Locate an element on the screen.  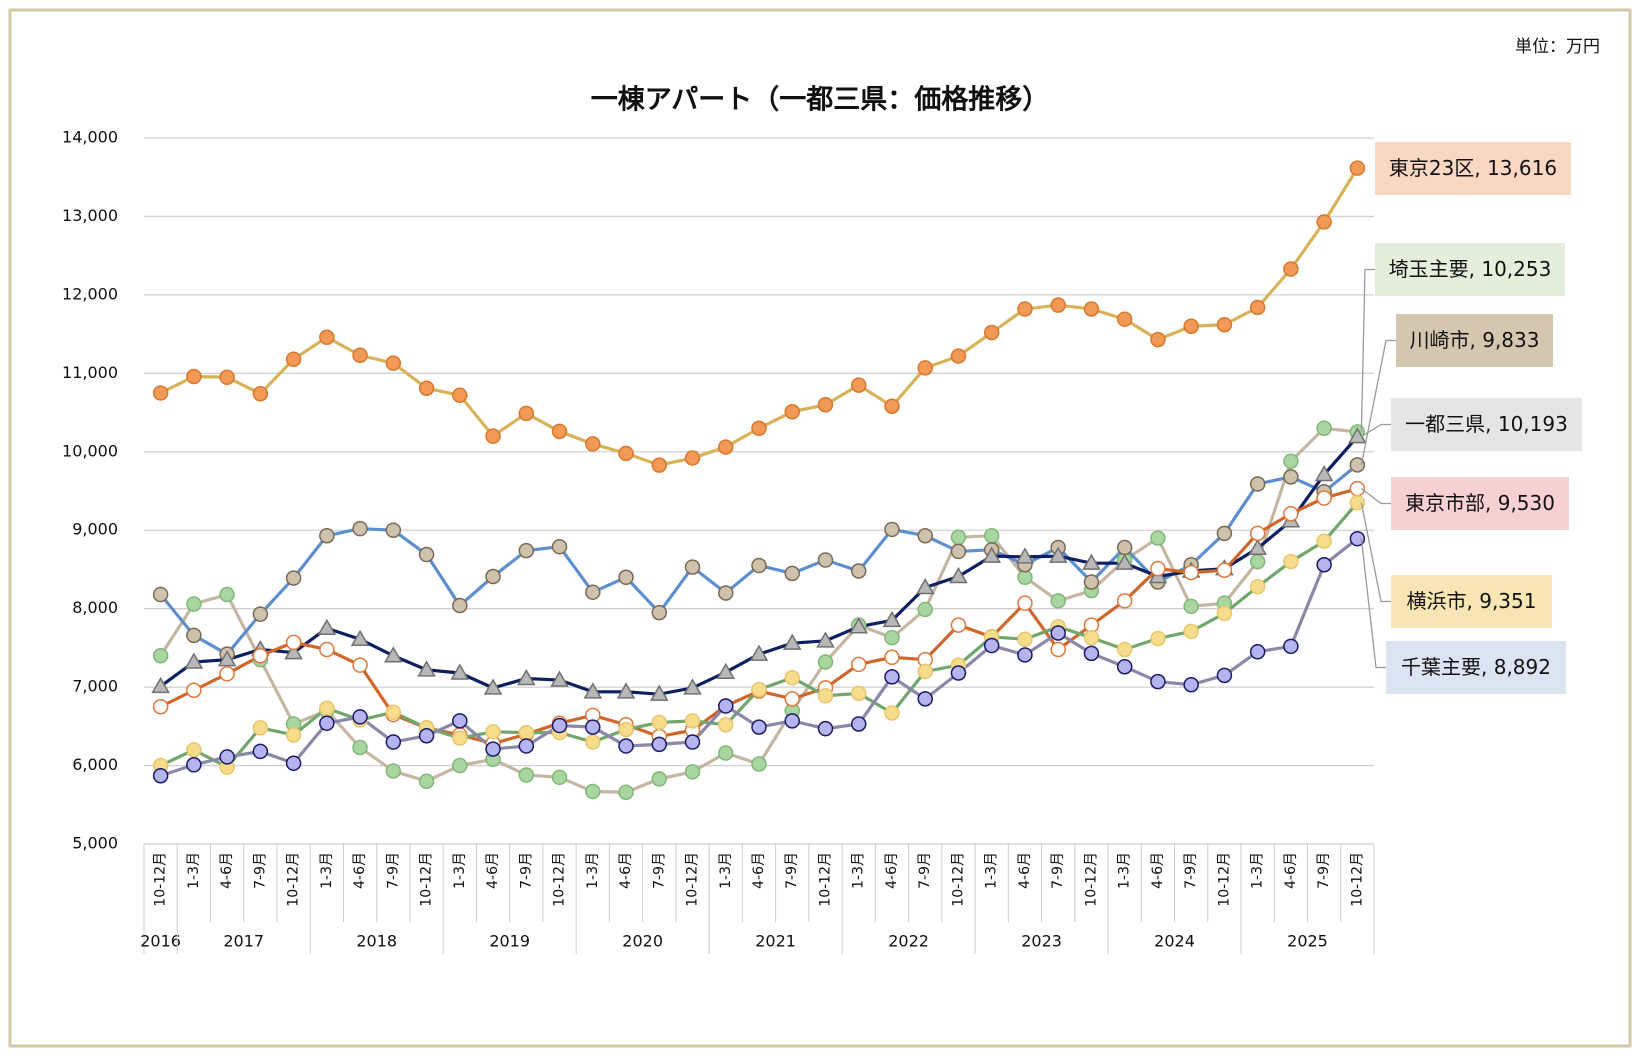
end-label: 埼玉主要, 10,253 is located at coordinates (1470, 269).